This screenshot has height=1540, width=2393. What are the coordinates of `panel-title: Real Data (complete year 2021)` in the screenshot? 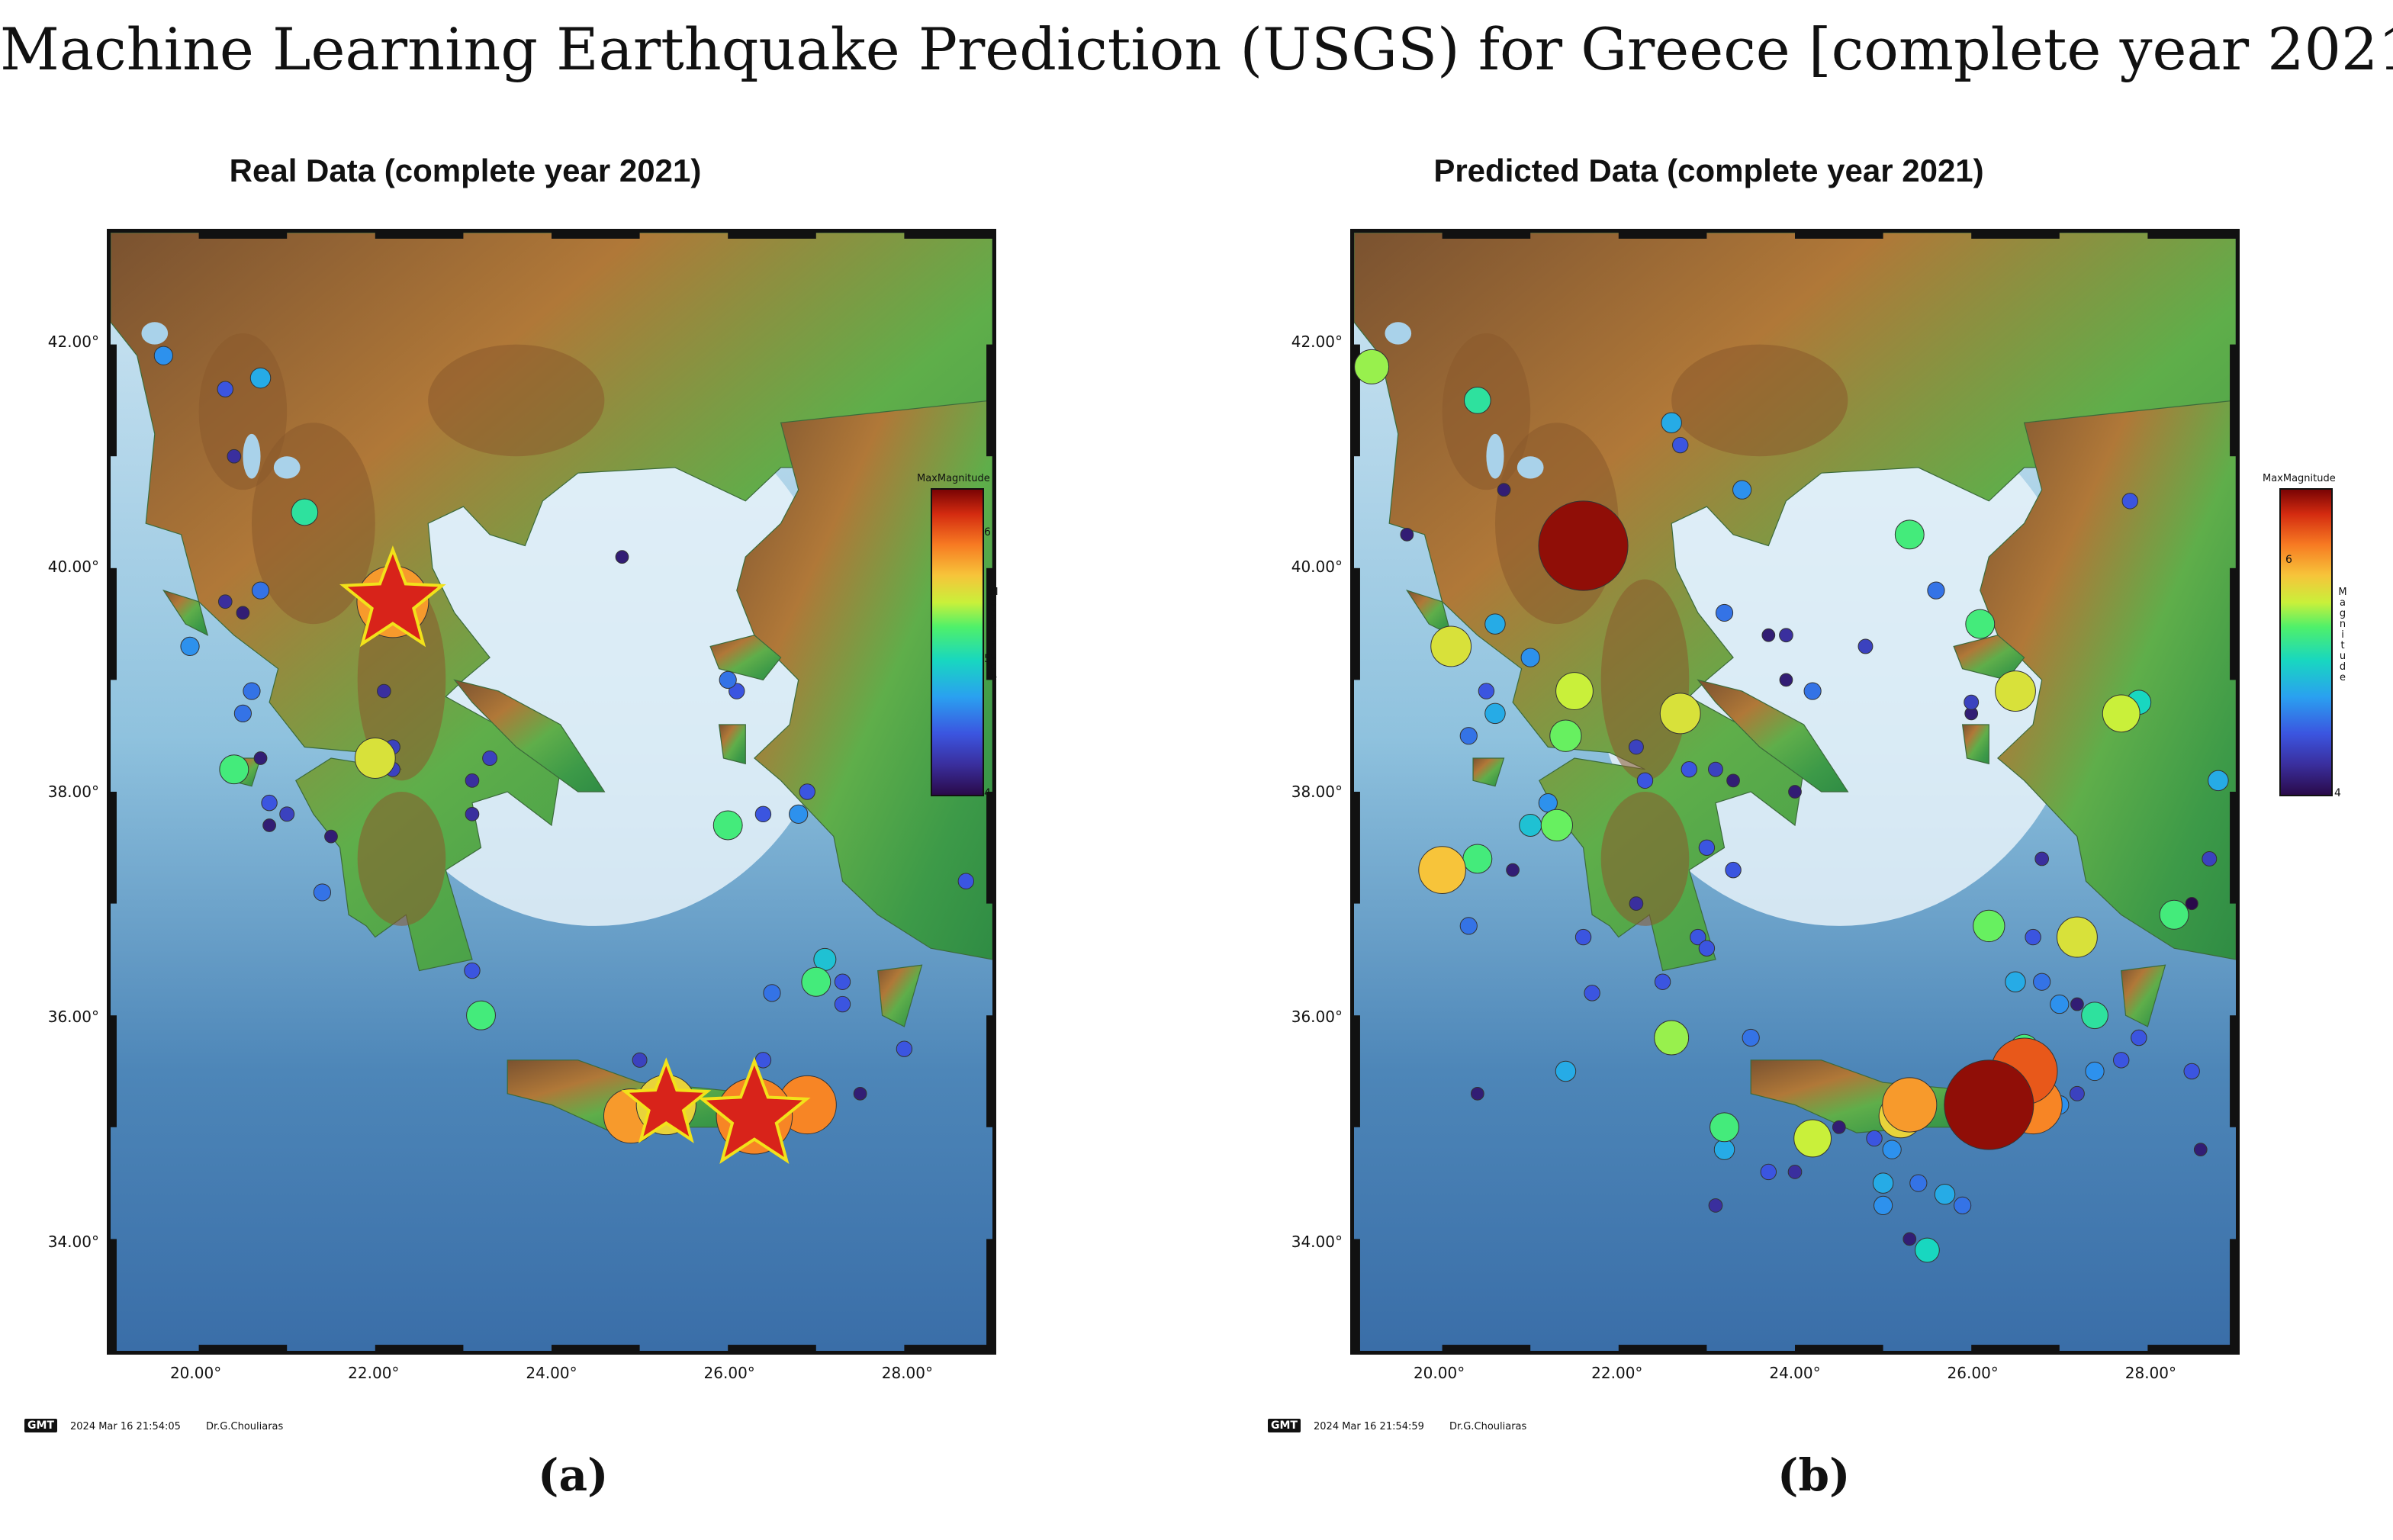 It's located at (465, 170).